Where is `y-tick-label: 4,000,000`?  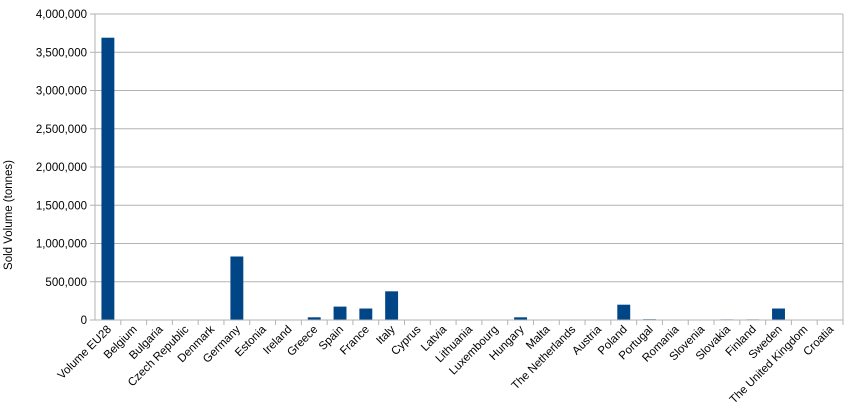 y-tick-label: 4,000,000 is located at coordinates (61, 15).